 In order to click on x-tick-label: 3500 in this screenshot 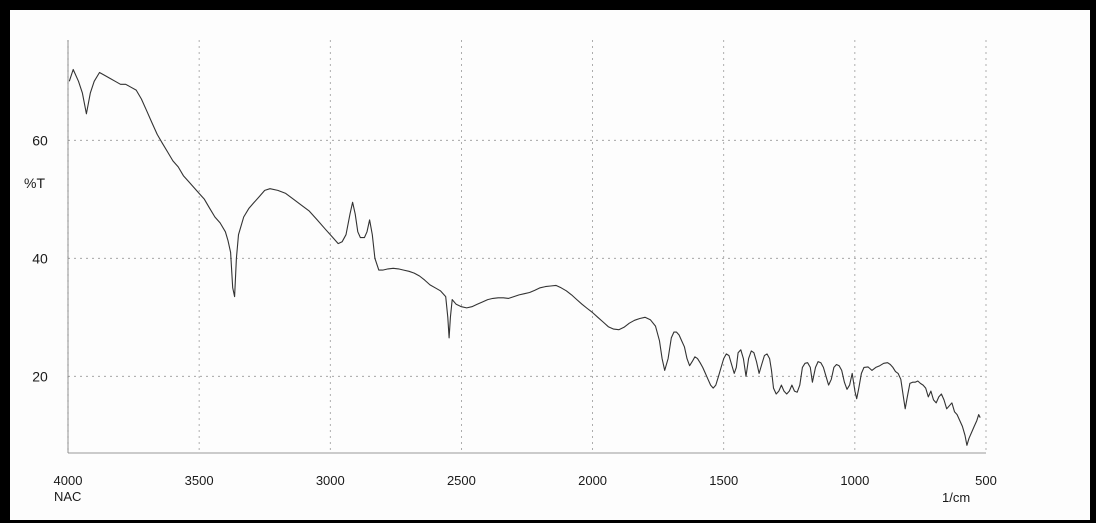, I will do `click(199, 480)`.